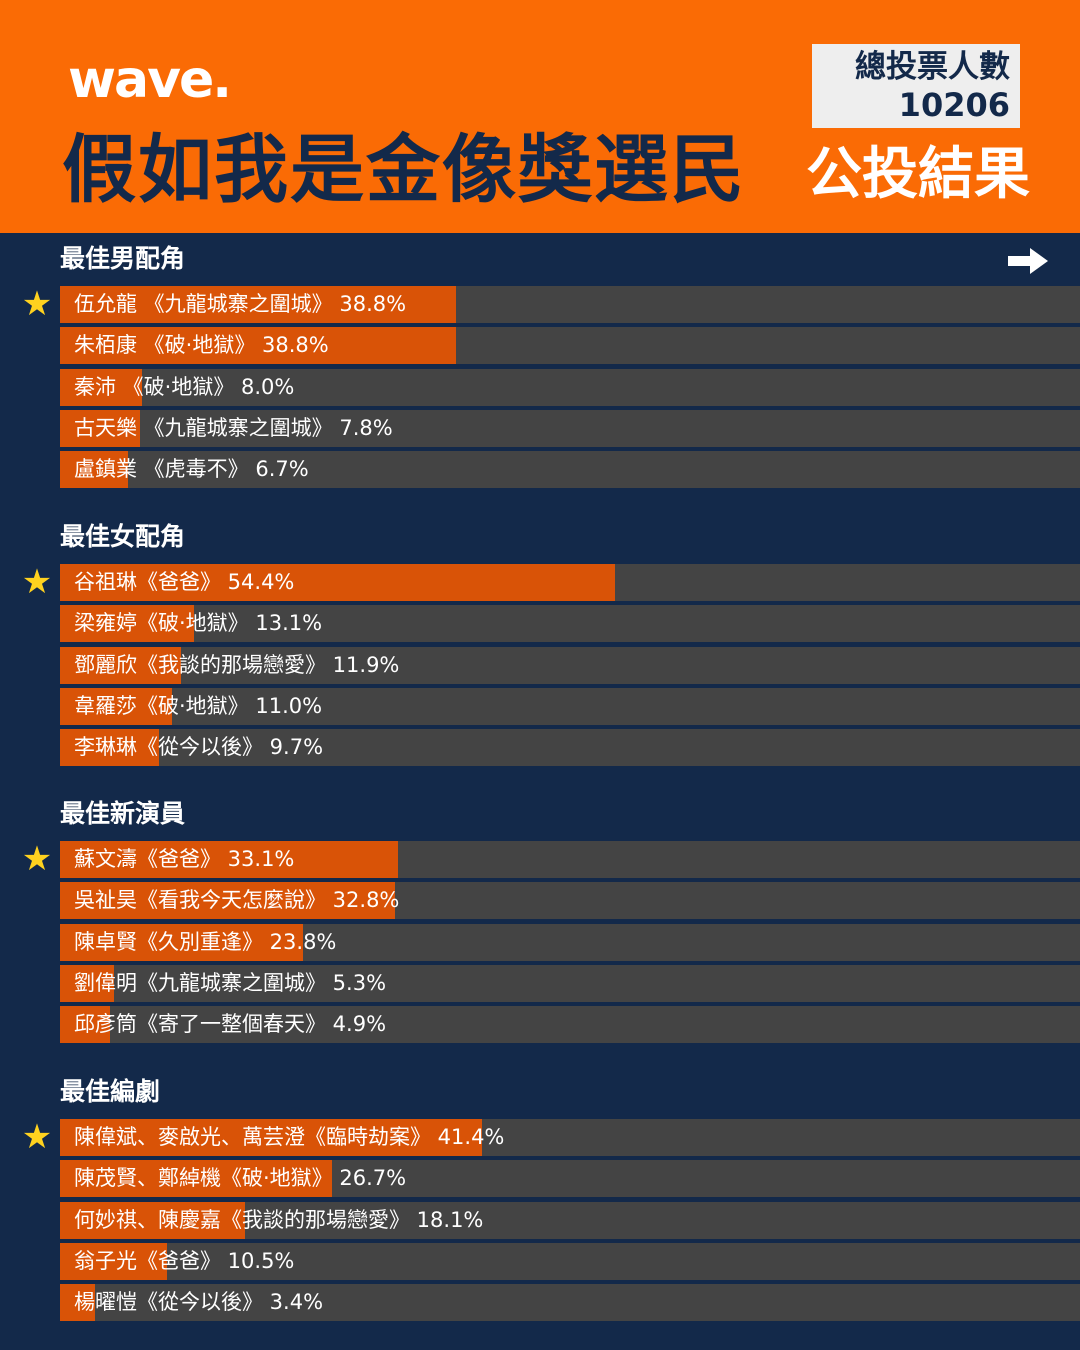 This screenshot has width=1080, height=1350. Describe the element at coordinates (570, 859) in the screenshot. I see `bar-track: 蘇文濤《爸爸》 33.1%` at that location.